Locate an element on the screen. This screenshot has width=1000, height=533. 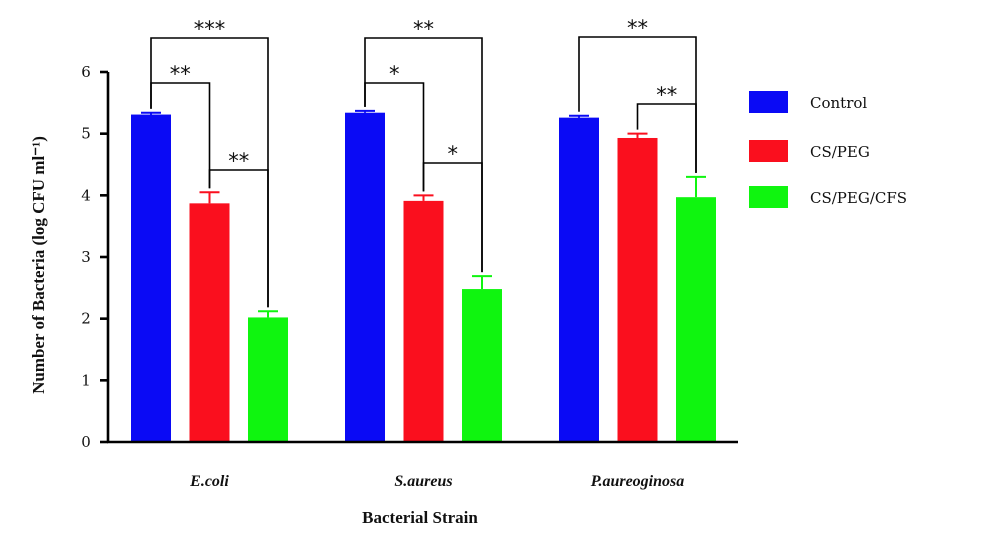
y-tick-label: 4 is located at coordinates (86, 195).